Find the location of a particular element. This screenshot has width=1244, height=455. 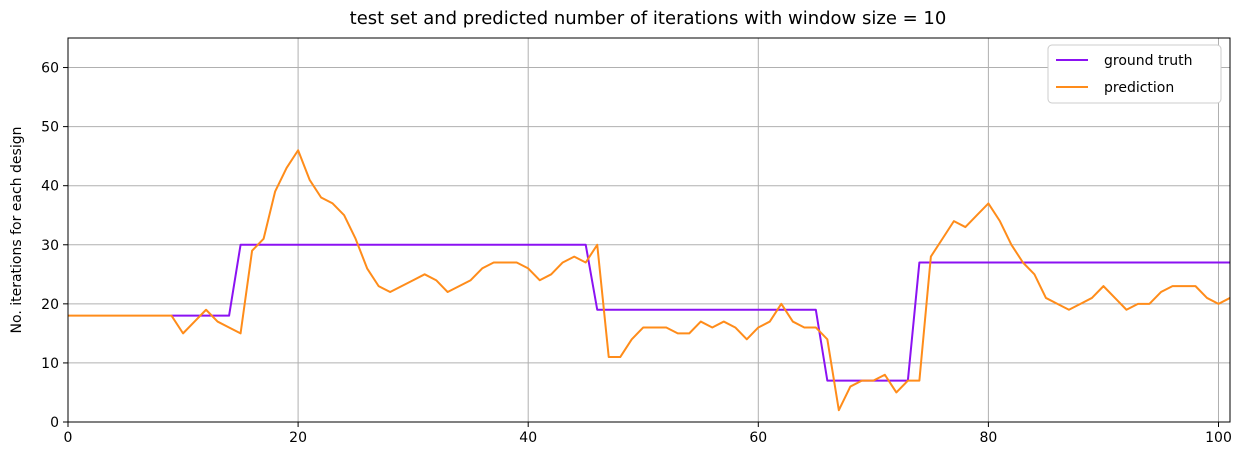

y-tick-label: 10 is located at coordinates (50, 364).